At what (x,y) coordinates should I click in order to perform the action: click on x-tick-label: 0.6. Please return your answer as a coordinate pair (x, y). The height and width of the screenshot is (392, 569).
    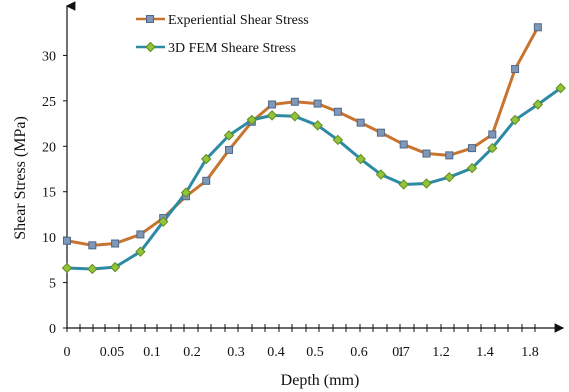
    Looking at the image, I should click on (359, 352).